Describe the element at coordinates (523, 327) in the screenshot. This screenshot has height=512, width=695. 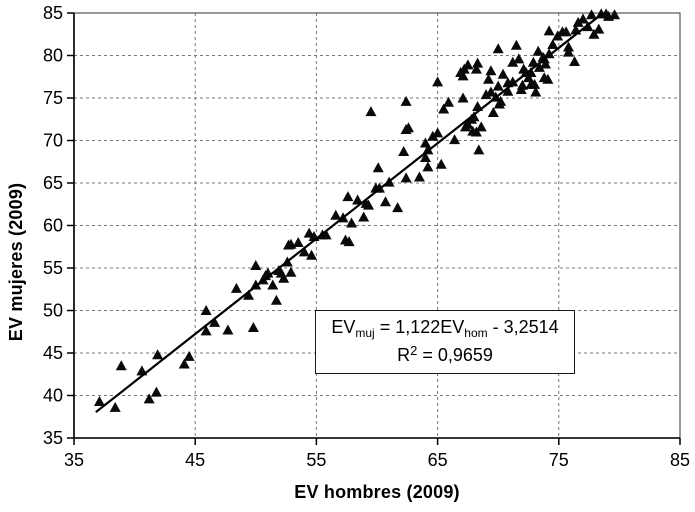
I see `equation-text: - 3,2514` at that location.